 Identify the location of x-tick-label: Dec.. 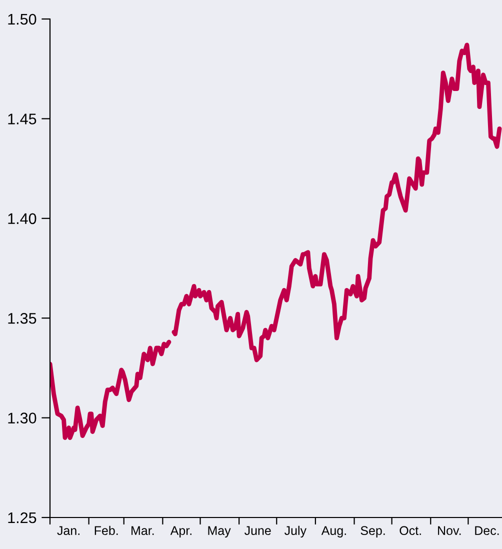
(487, 531).